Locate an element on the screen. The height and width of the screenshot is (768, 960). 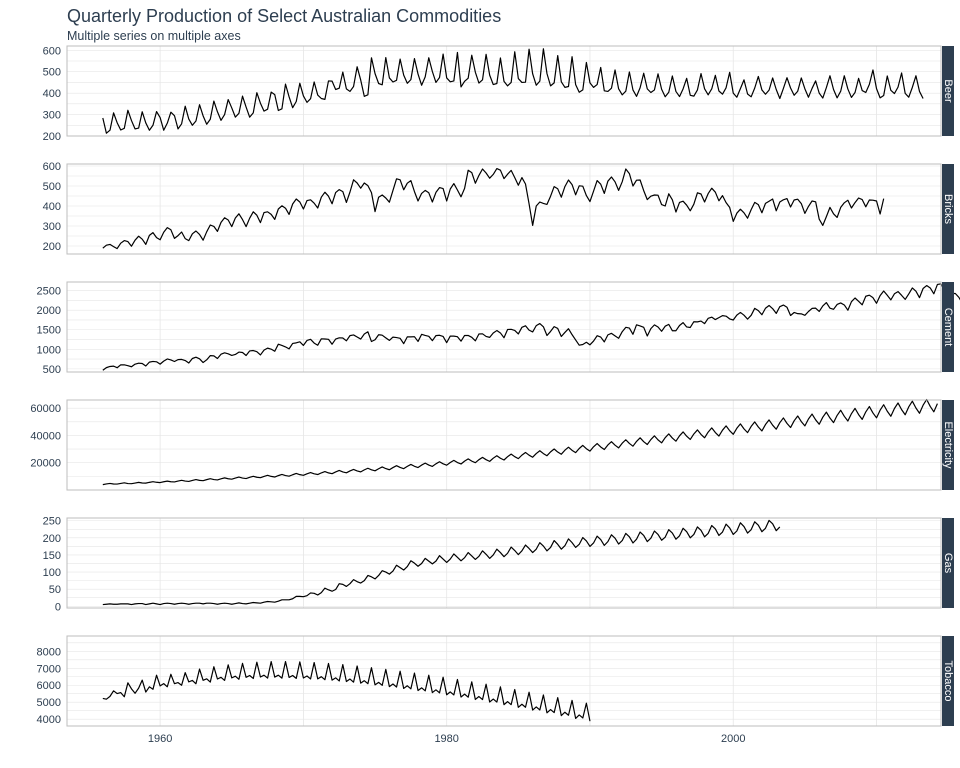
y-tick-label-gas: 0 is located at coordinates (58, 607).